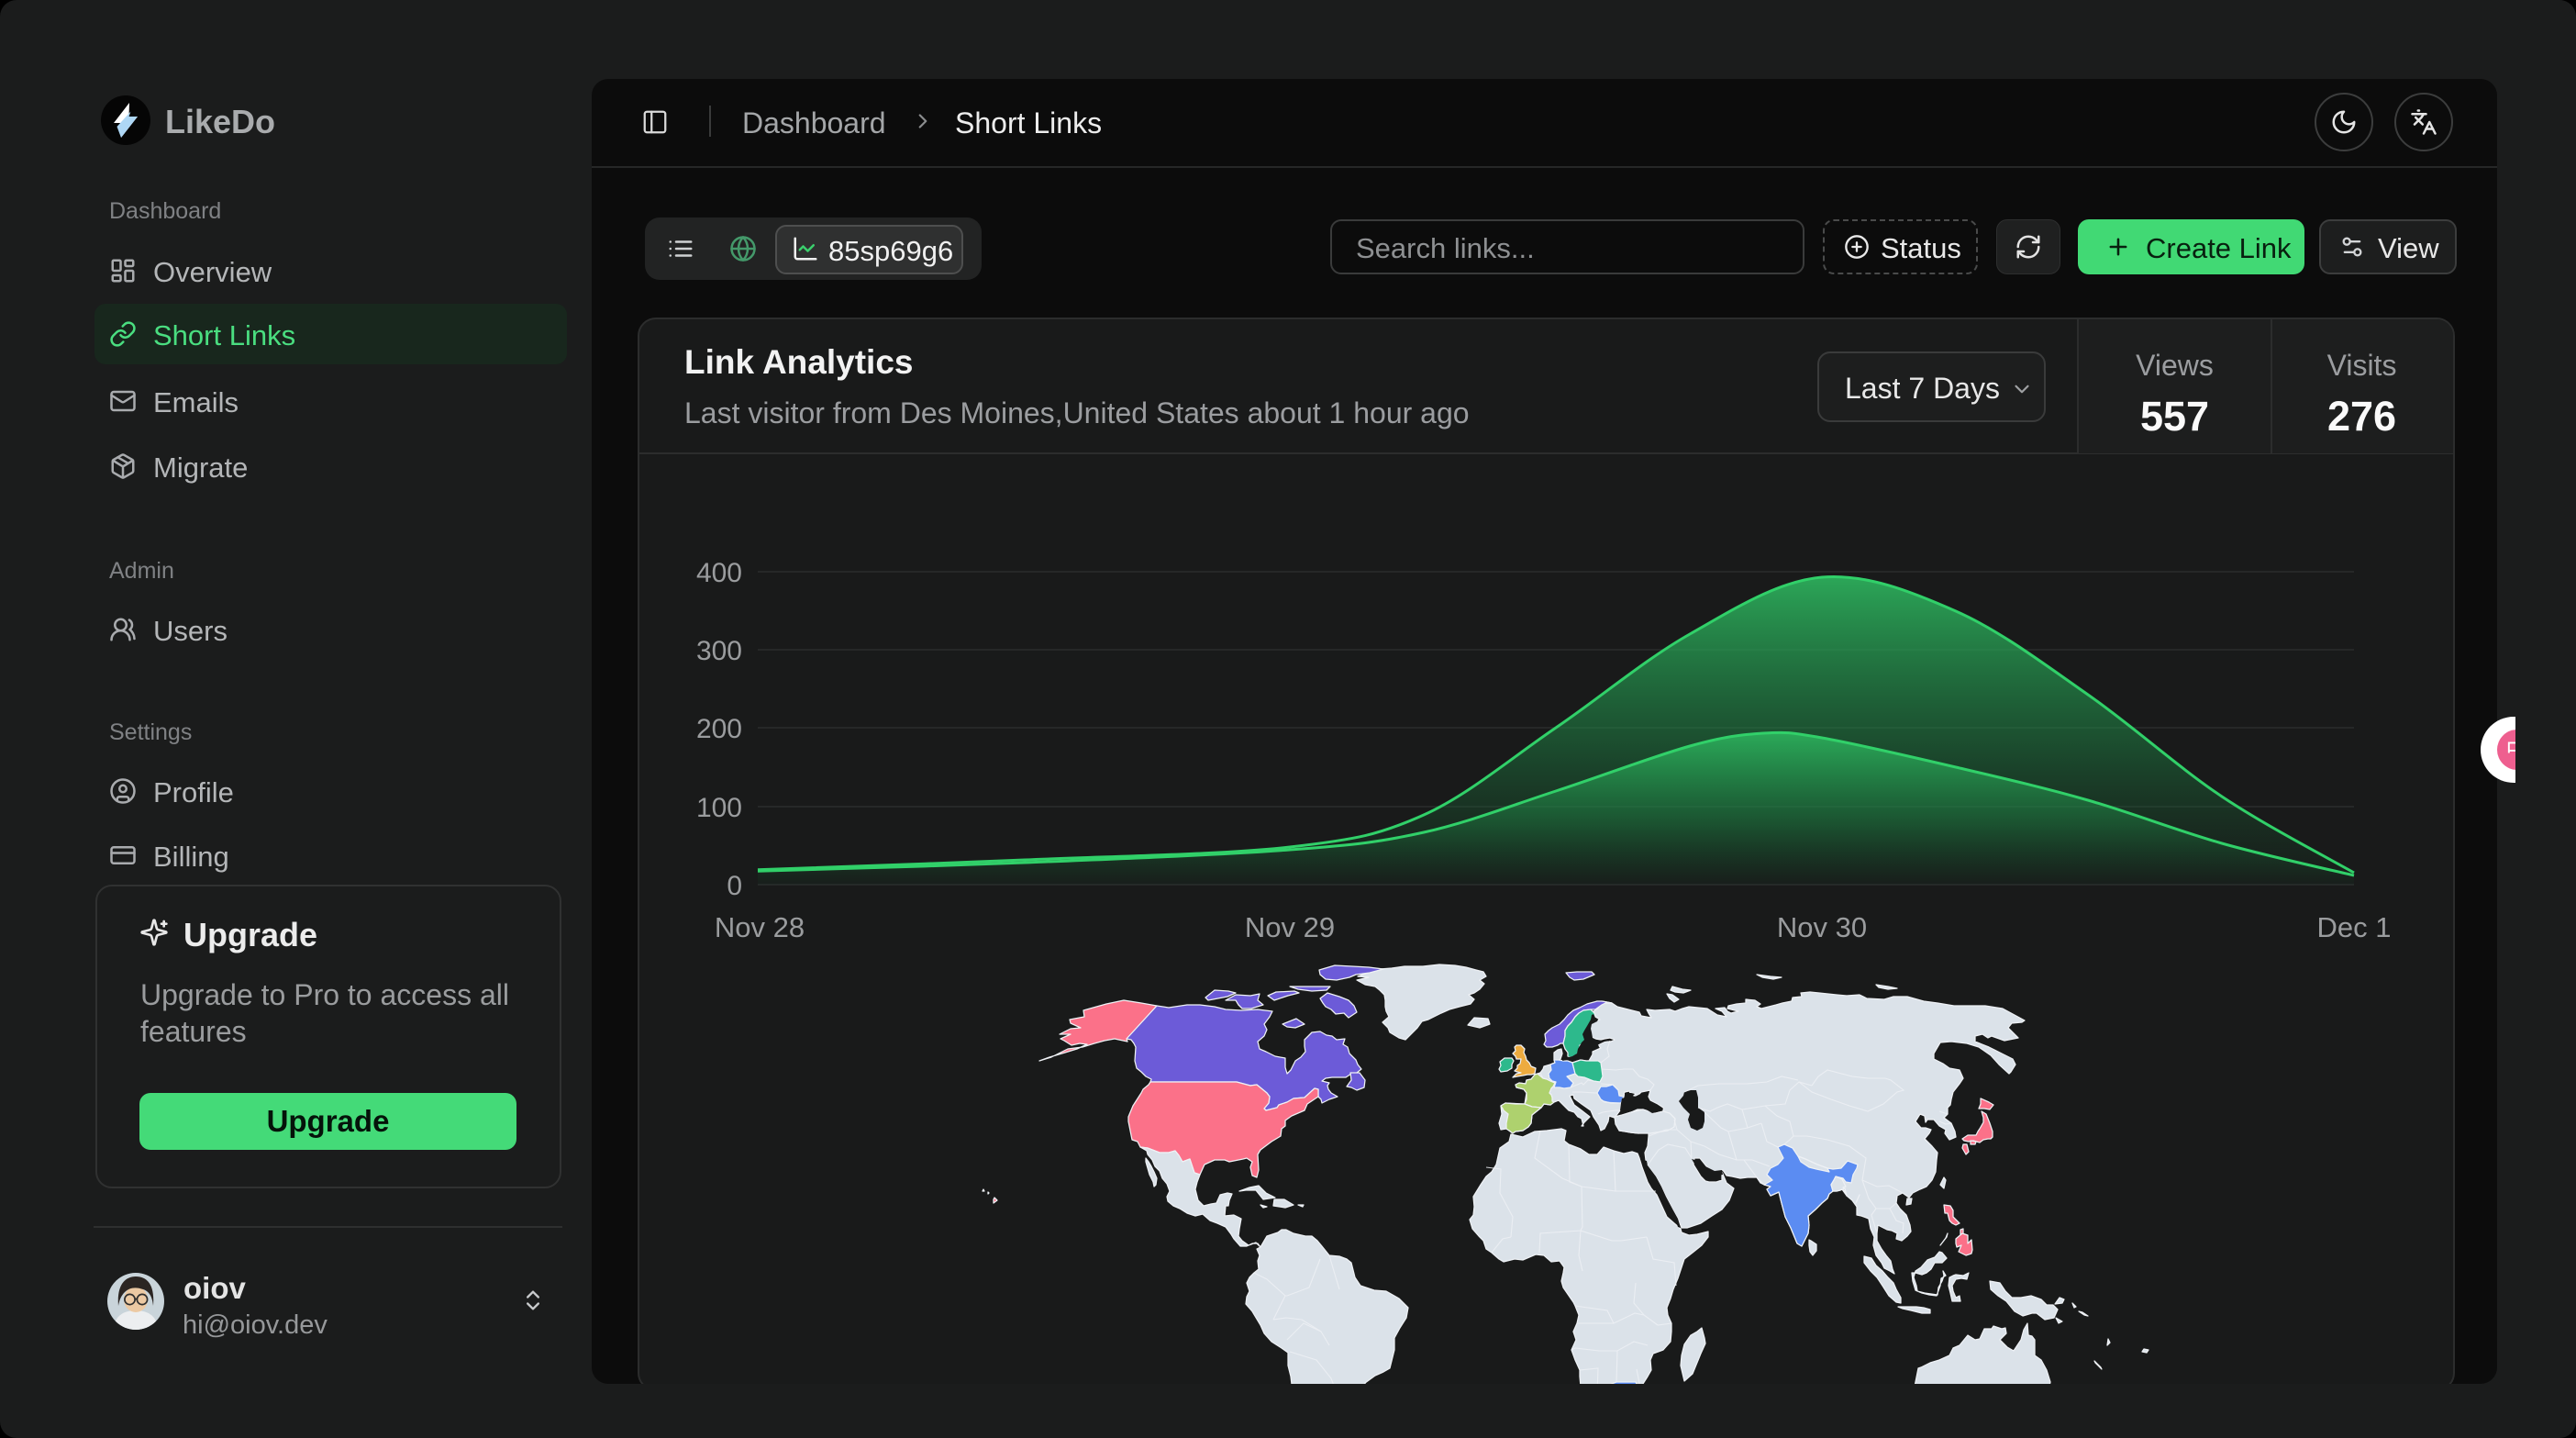  What do you see at coordinates (2354, 927) in the screenshot?
I see `svg-text: Dec 1` at bounding box center [2354, 927].